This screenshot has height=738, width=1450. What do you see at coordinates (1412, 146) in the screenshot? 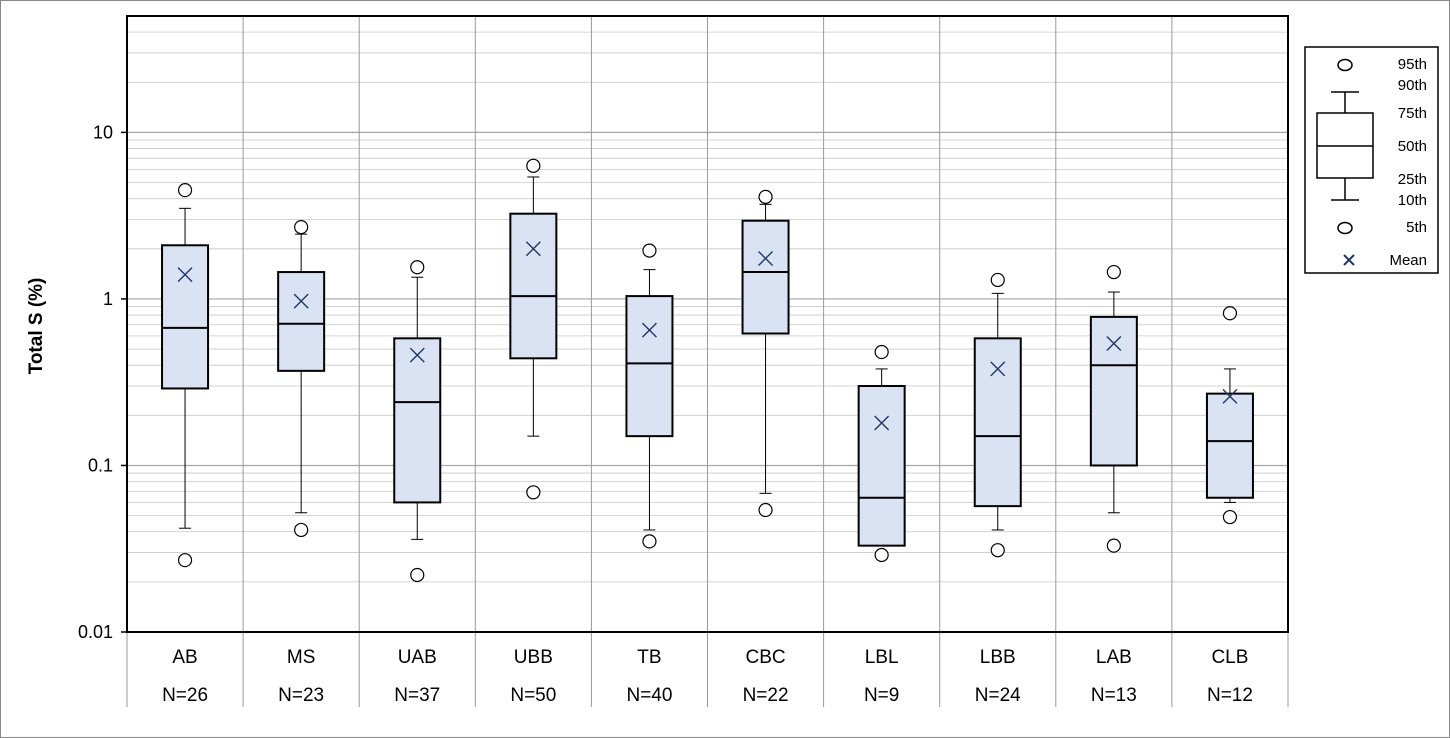
I see `legend-label-p50: 50th` at bounding box center [1412, 146].